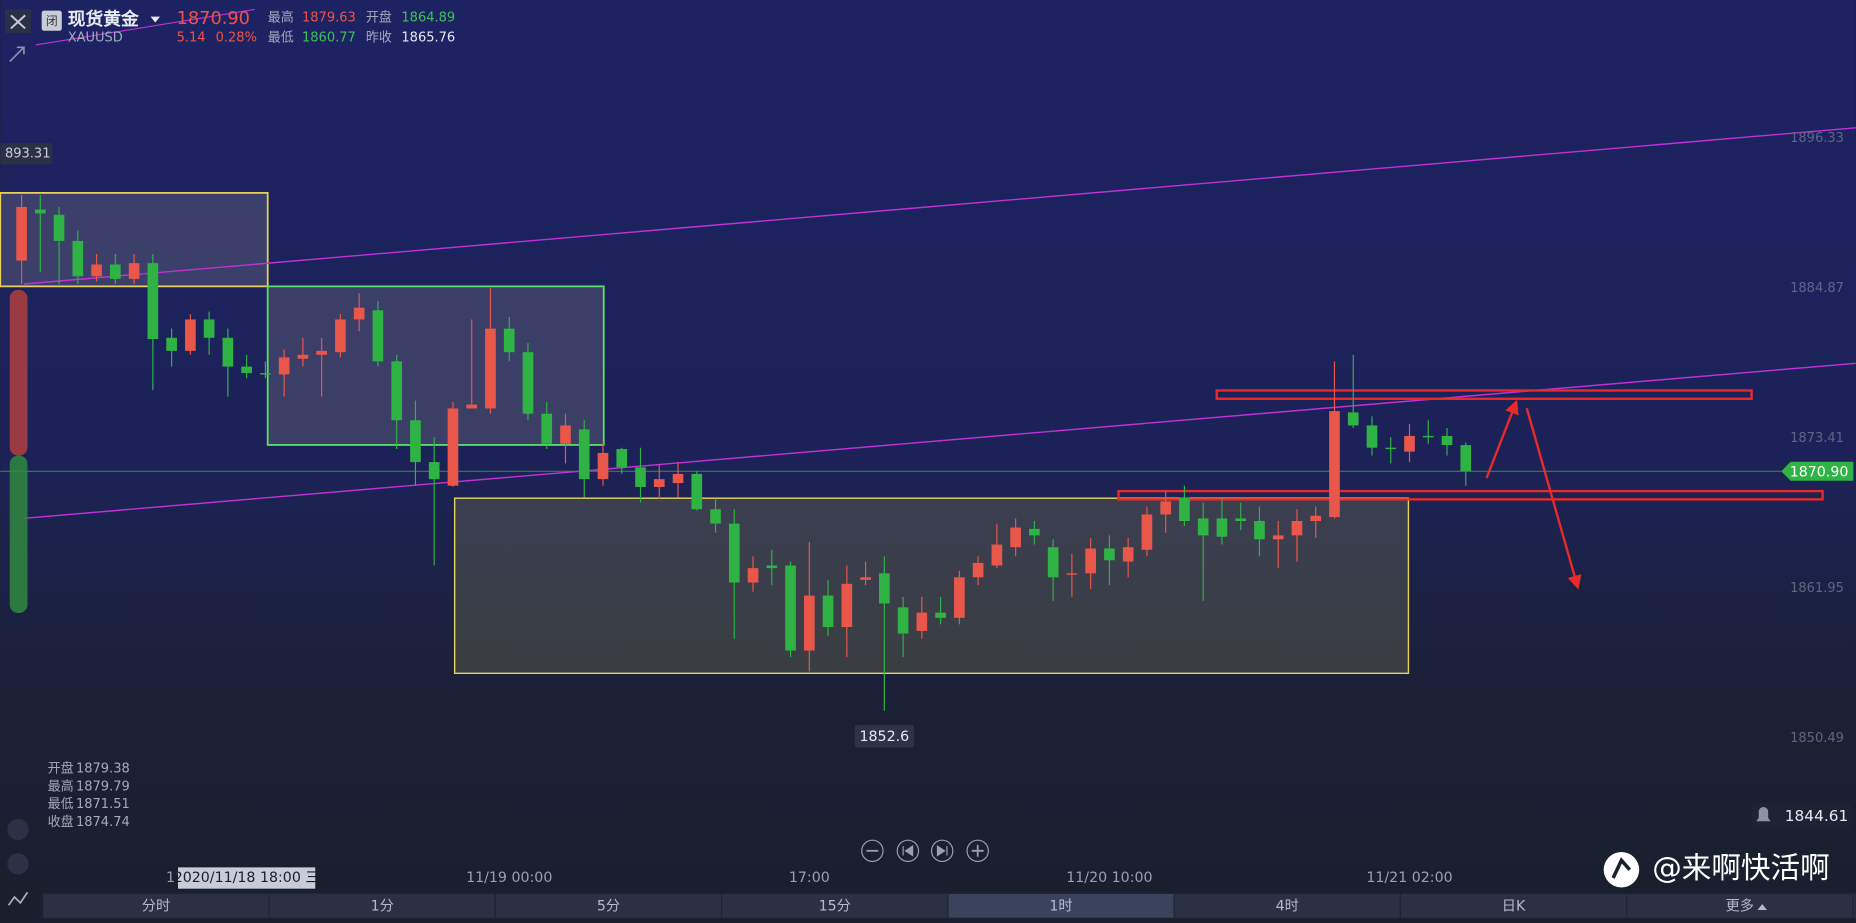 Image resolution: width=1856 pixels, height=923 pixels. I want to click on low-marker-label: 1852.6, so click(885, 737).